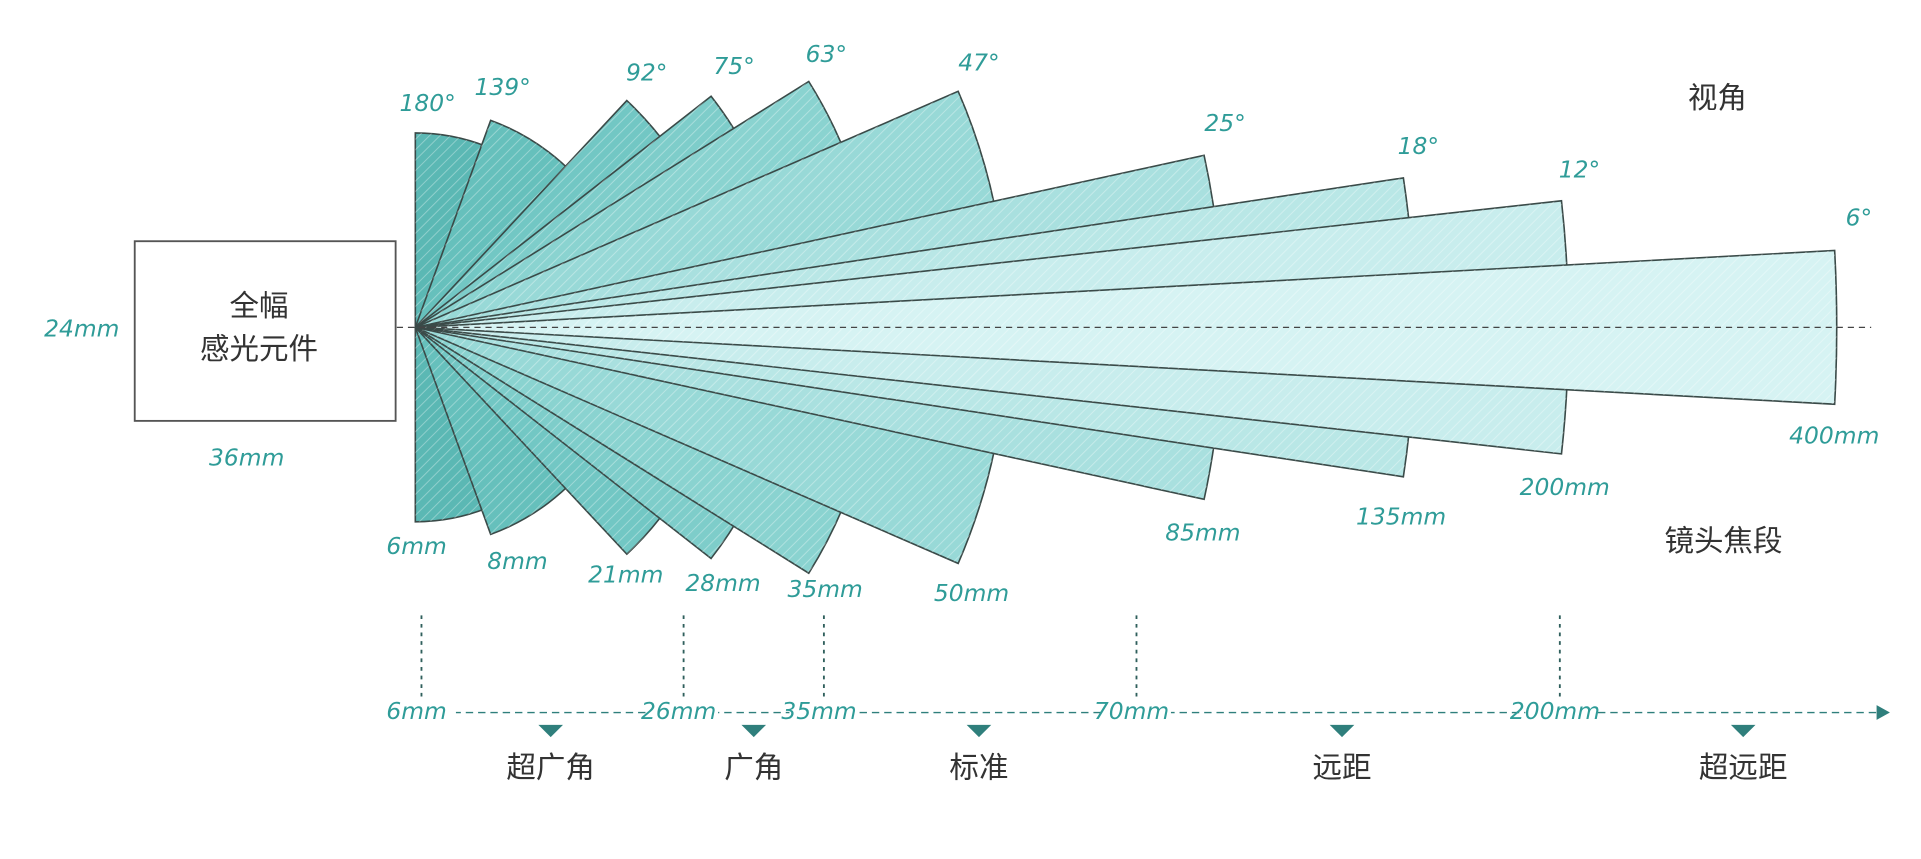 Image resolution: width=1921 pixels, height=859 pixels. Describe the element at coordinates (427, 103) in the screenshot. I see `angle-label: 180°` at that location.